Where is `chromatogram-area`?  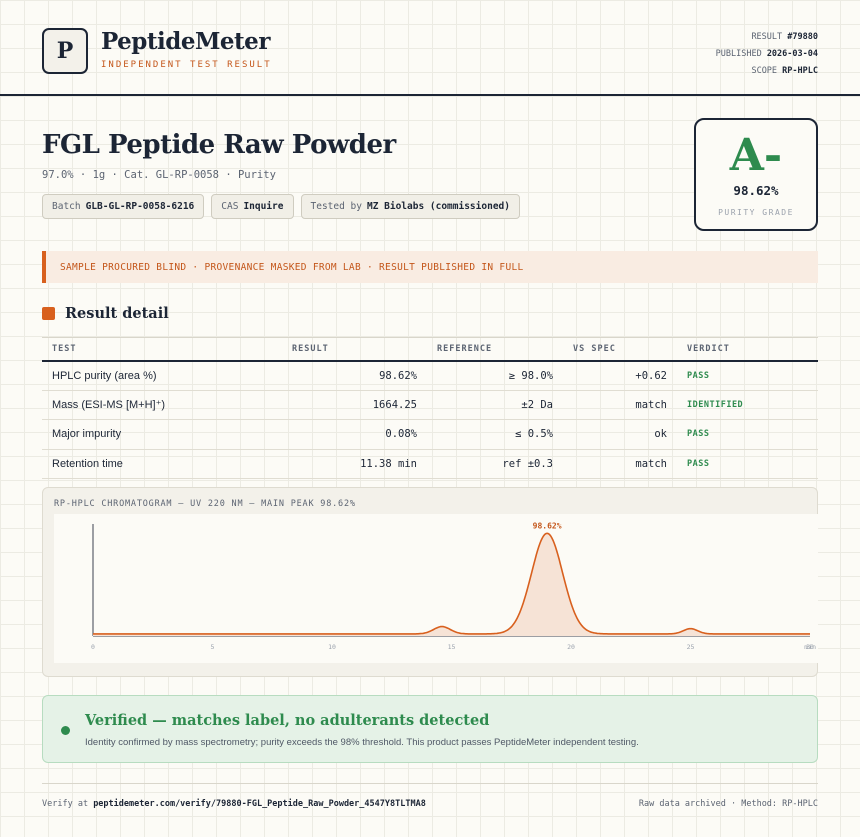
chromatogram-area is located at coordinates (451, 584).